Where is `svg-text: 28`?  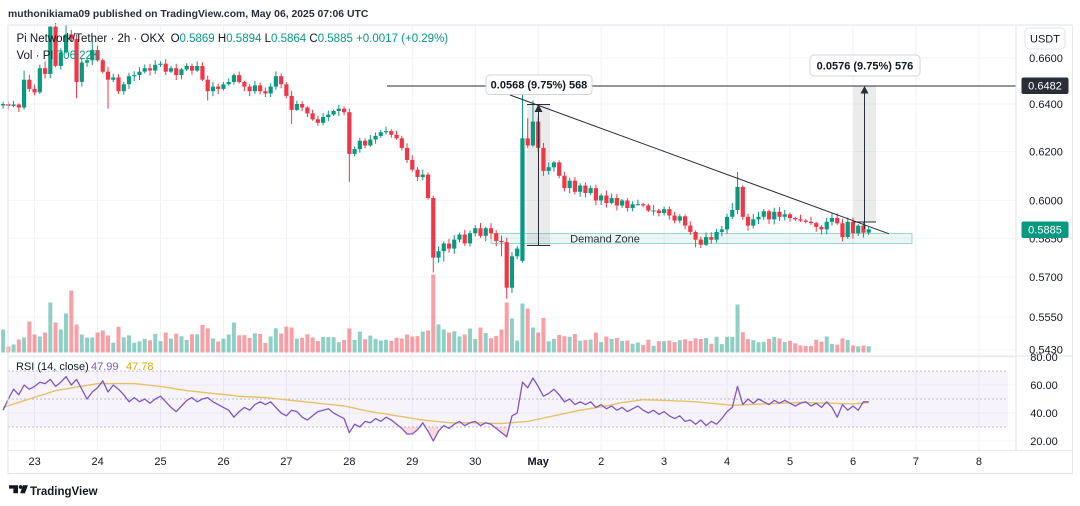 svg-text: 28 is located at coordinates (349, 462).